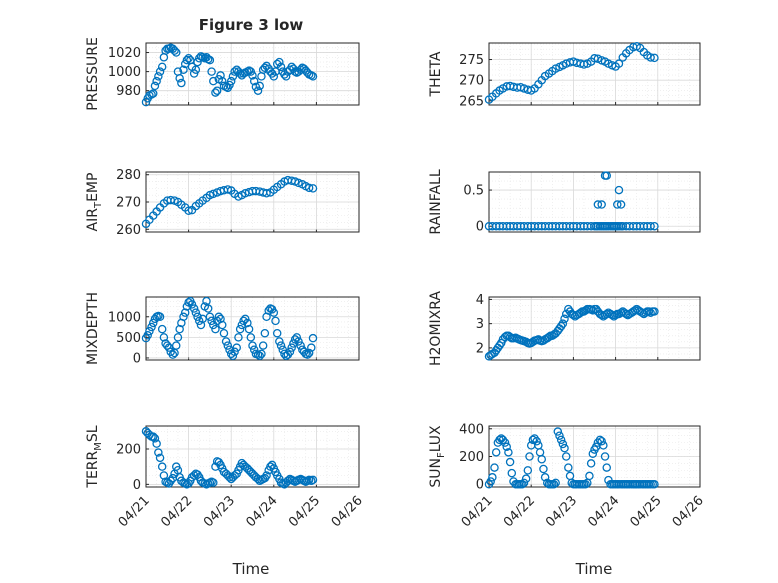  What do you see at coordinates (124, 53) in the screenshot?
I see `y-tick-label: 1020` at bounding box center [124, 53].